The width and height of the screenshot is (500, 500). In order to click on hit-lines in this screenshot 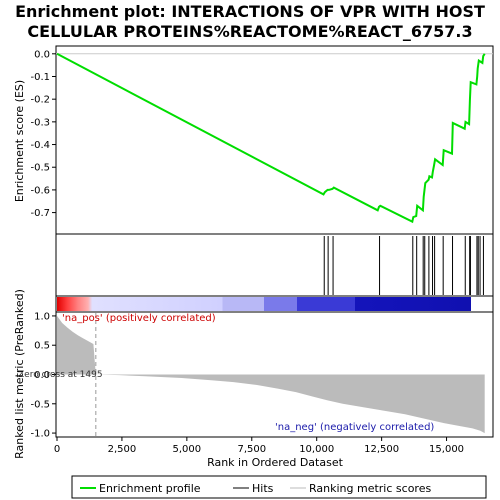, I will do `click(403, 265)`.